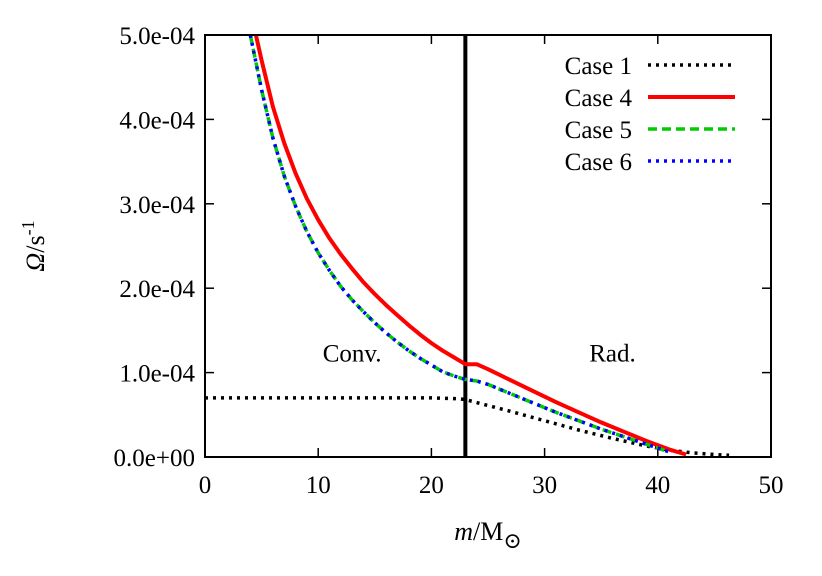 Image resolution: width=822 pixels, height=576 pixels. Describe the element at coordinates (612, 354) in the screenshot. I see `region-annotation: Rad.` at that location.